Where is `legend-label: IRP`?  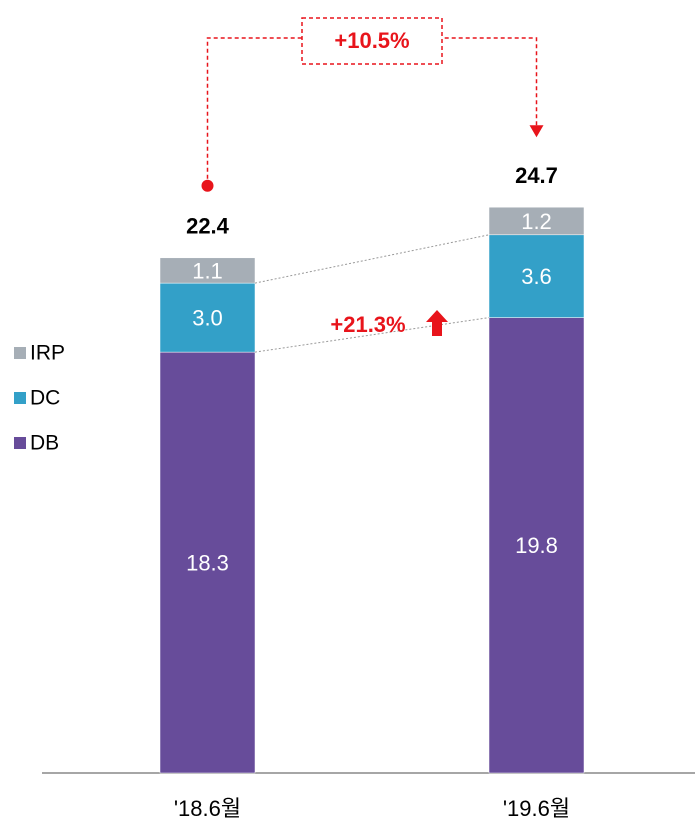 legend-label: IRP is located at coordinates (47, 353).